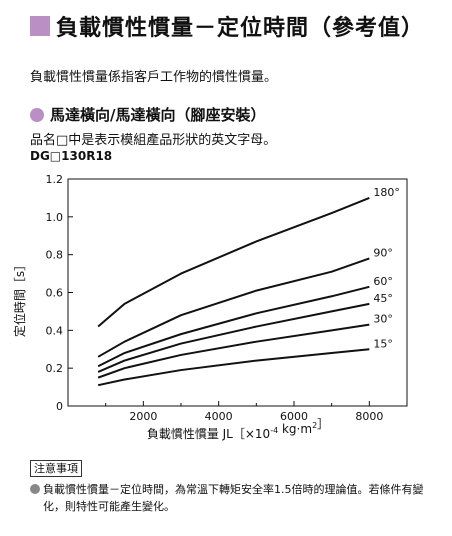  I want to click on note-bullet-icon, so click(35, 489).